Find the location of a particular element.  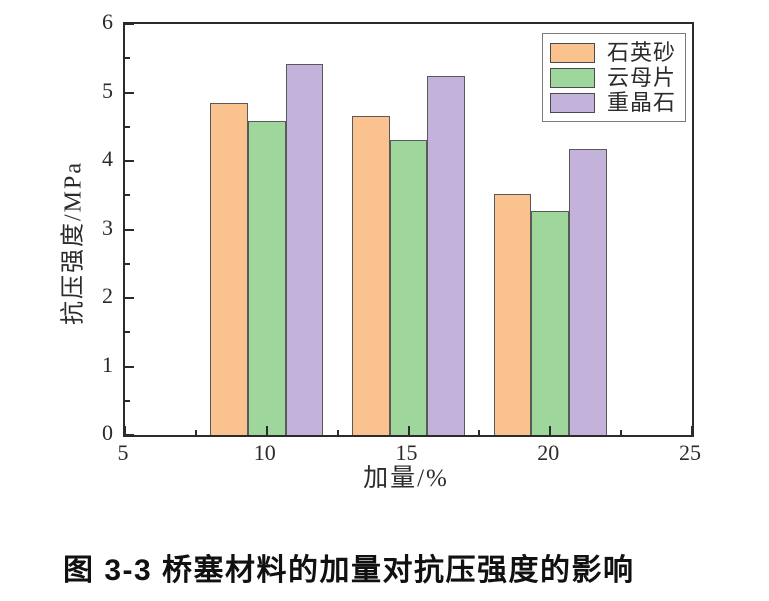

y-tick-label: 0 is located at coordinates (107, 432).